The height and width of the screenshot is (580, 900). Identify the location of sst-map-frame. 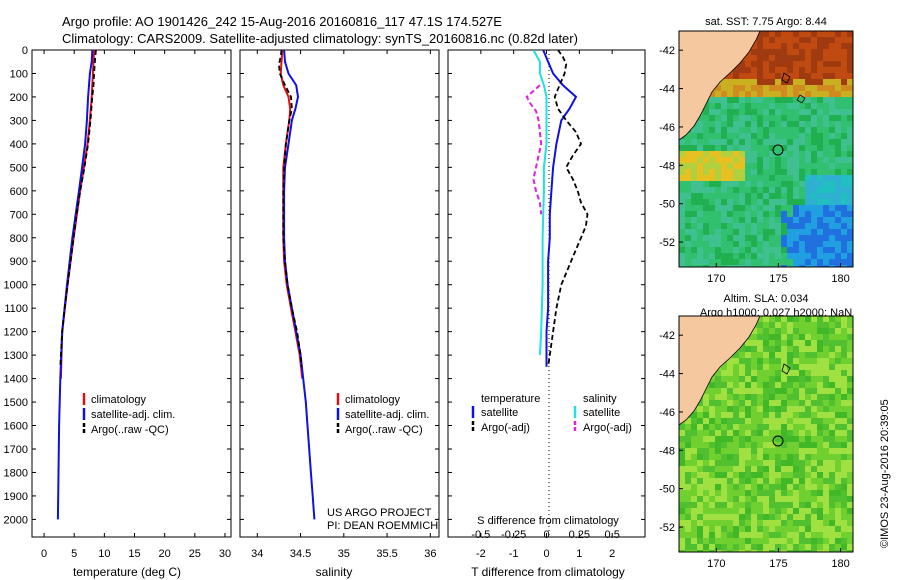
(766, 149).